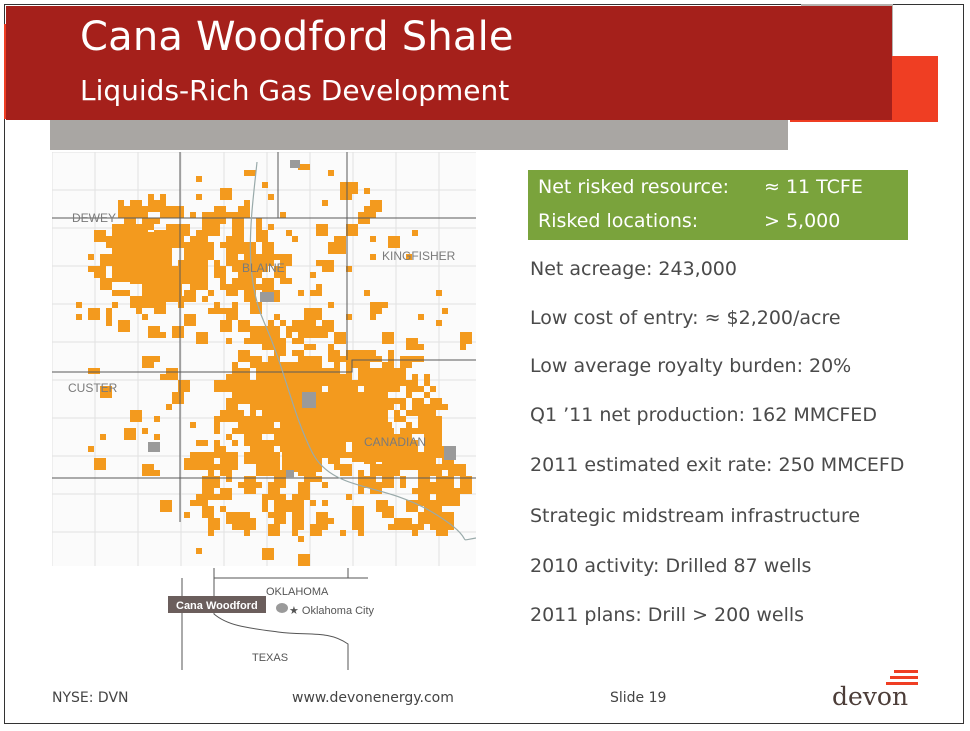 The image size is (970, 731). What do you see at coordinates (270, 658) in the screenshot?
I see `state-label-texas: TEXAS` at bounding box center [270, 658].